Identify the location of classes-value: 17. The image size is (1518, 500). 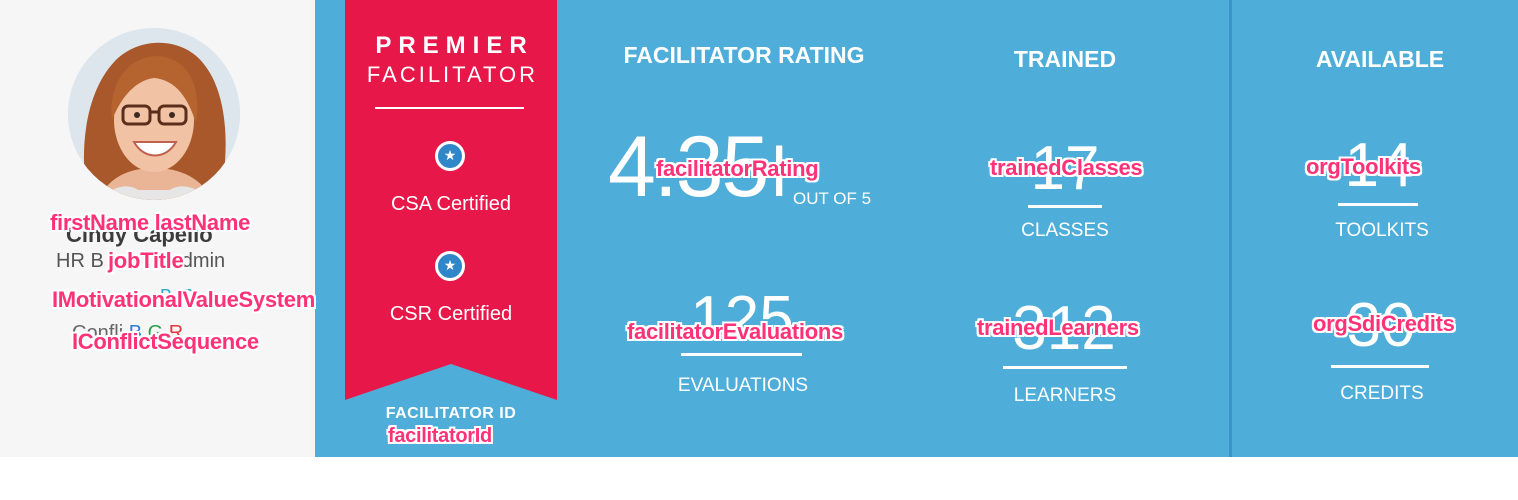
(1065, 168).